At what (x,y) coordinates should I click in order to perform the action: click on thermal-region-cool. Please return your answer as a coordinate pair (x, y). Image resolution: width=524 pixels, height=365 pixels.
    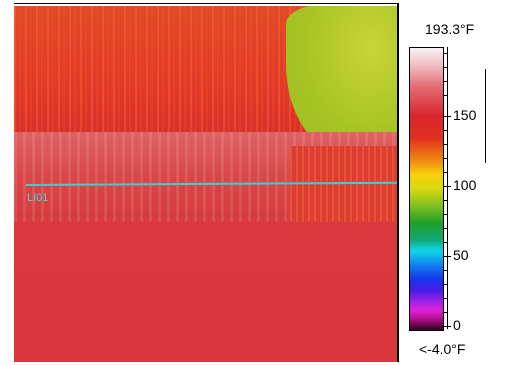
    Looking at the image, I should click on (341, 80).